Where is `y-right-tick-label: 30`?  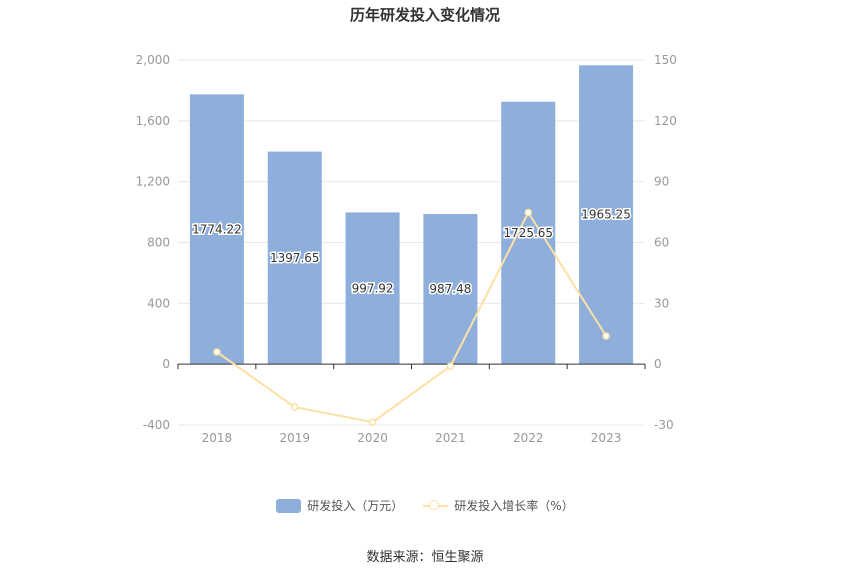
y-right-tick-label: 30 is located at coordinates (661, 303).